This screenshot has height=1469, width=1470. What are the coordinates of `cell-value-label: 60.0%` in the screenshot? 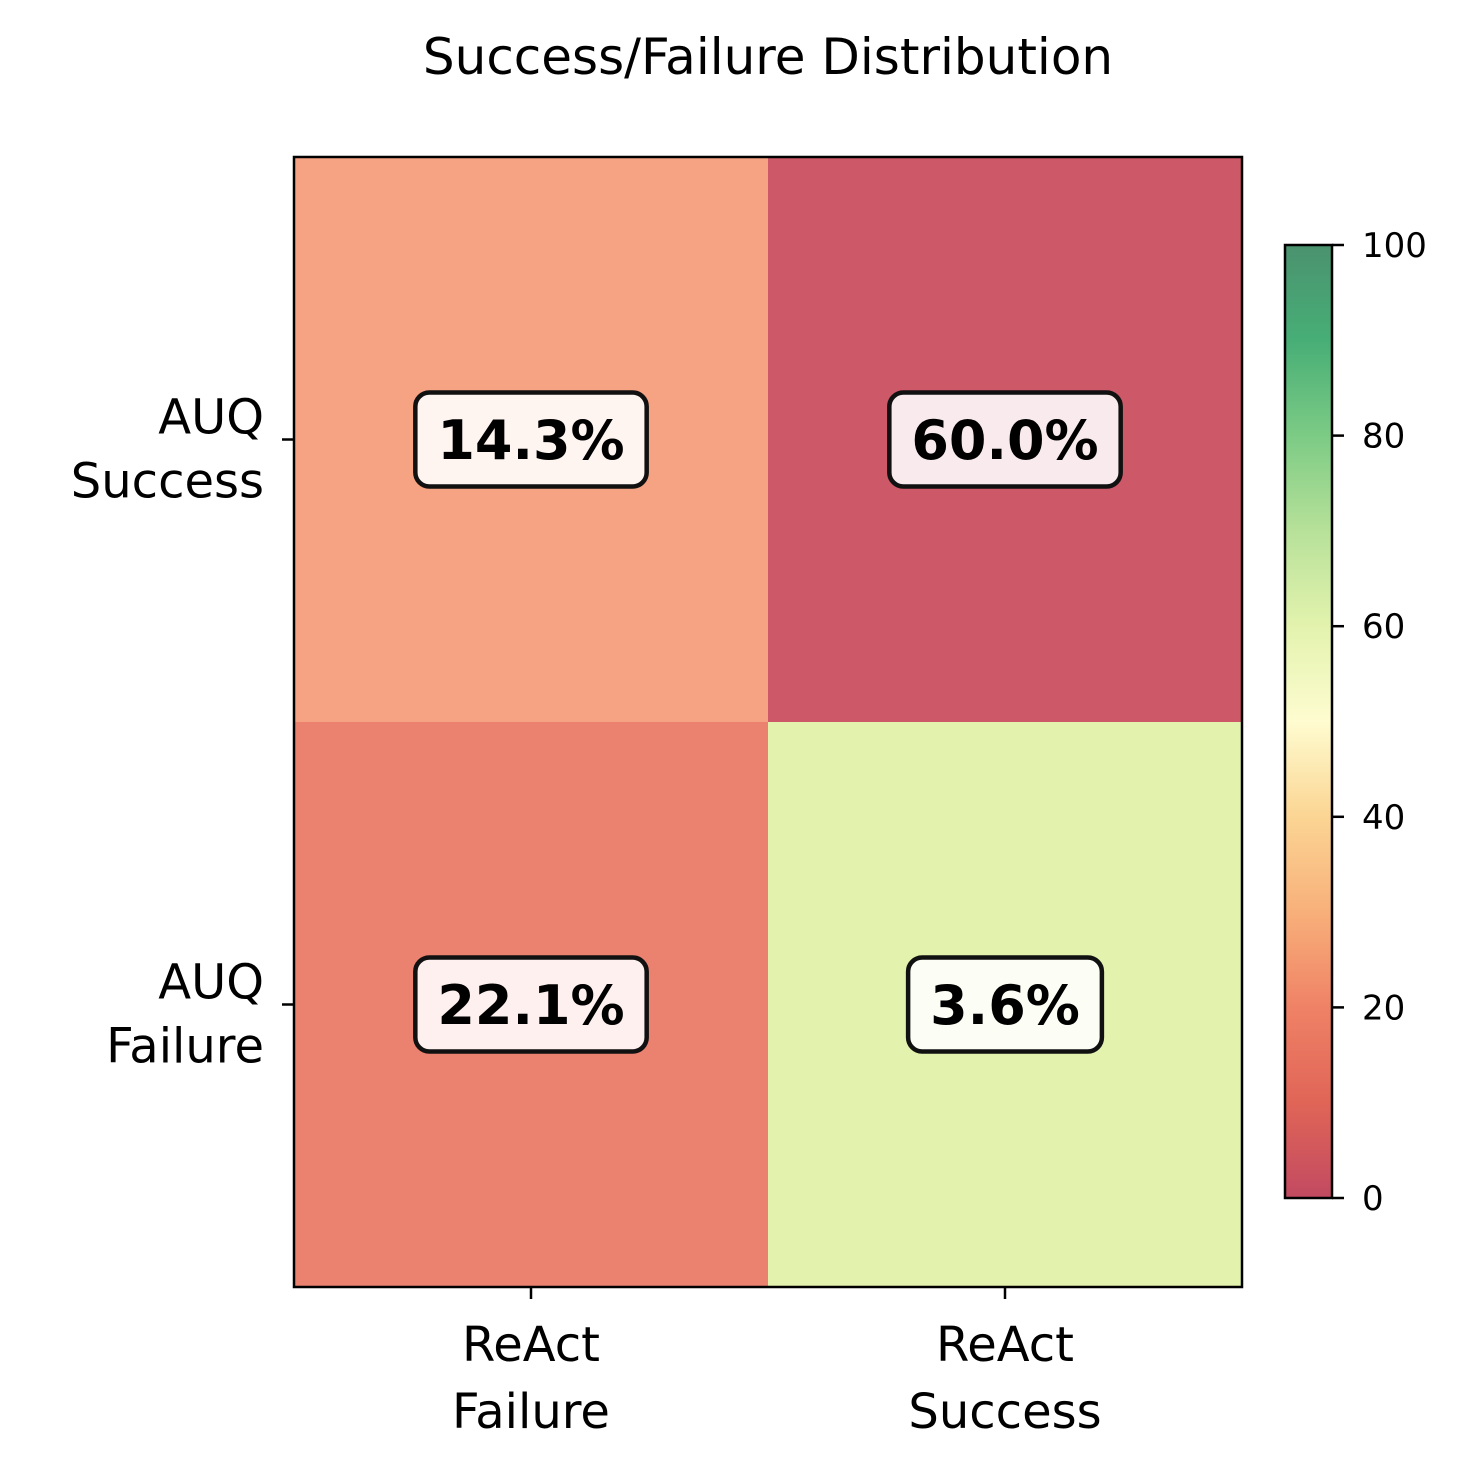 It's located at (1004, 440).